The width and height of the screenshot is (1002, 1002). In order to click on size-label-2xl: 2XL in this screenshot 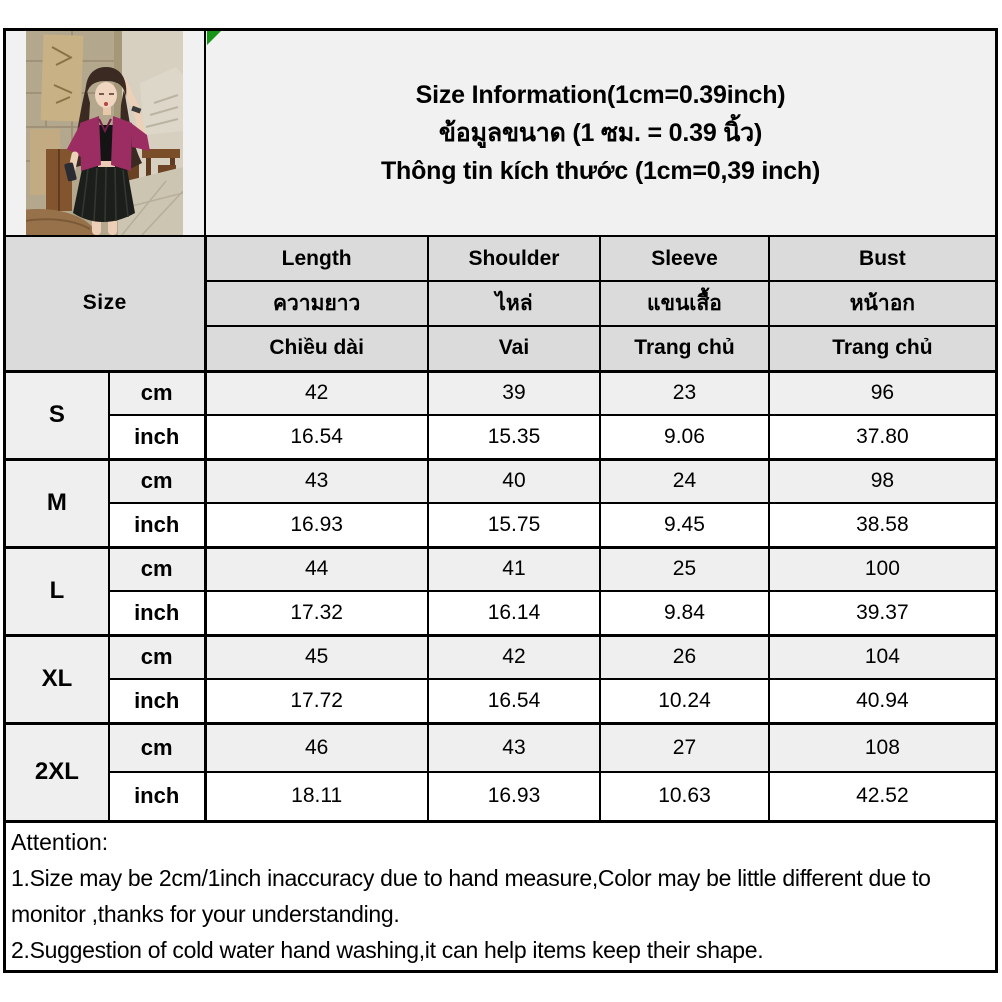, I will do `click(56, 771)`.